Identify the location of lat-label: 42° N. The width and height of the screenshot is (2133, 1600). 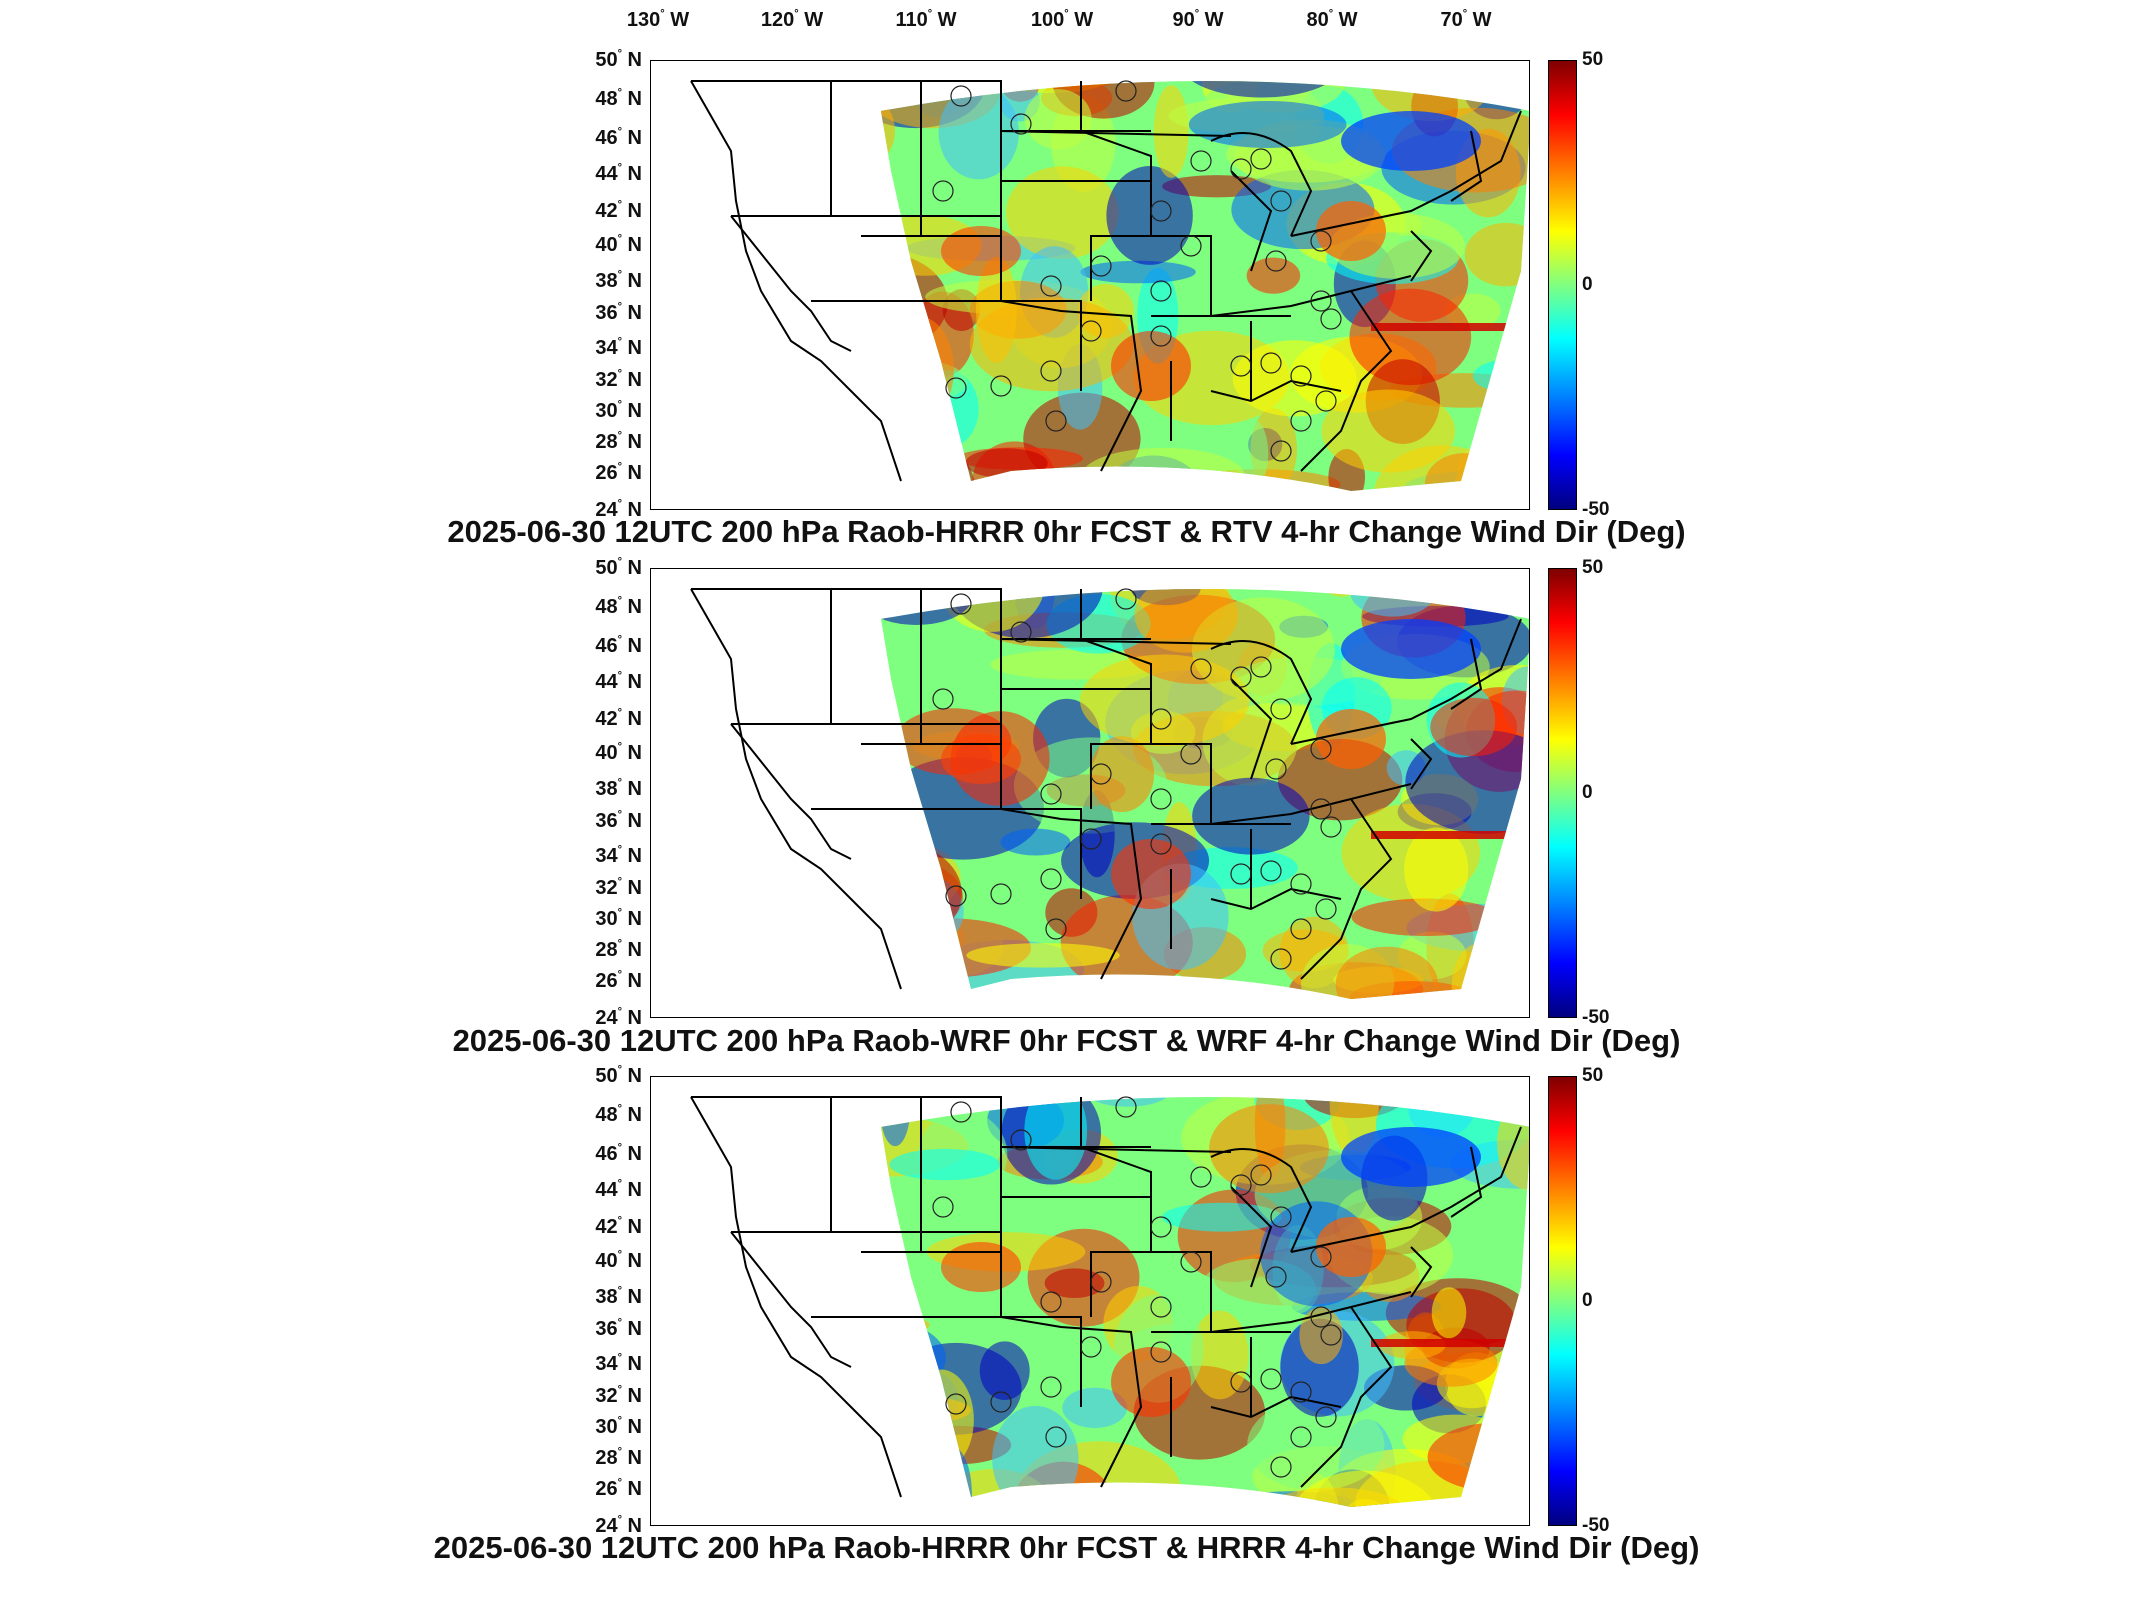
(618, 210).